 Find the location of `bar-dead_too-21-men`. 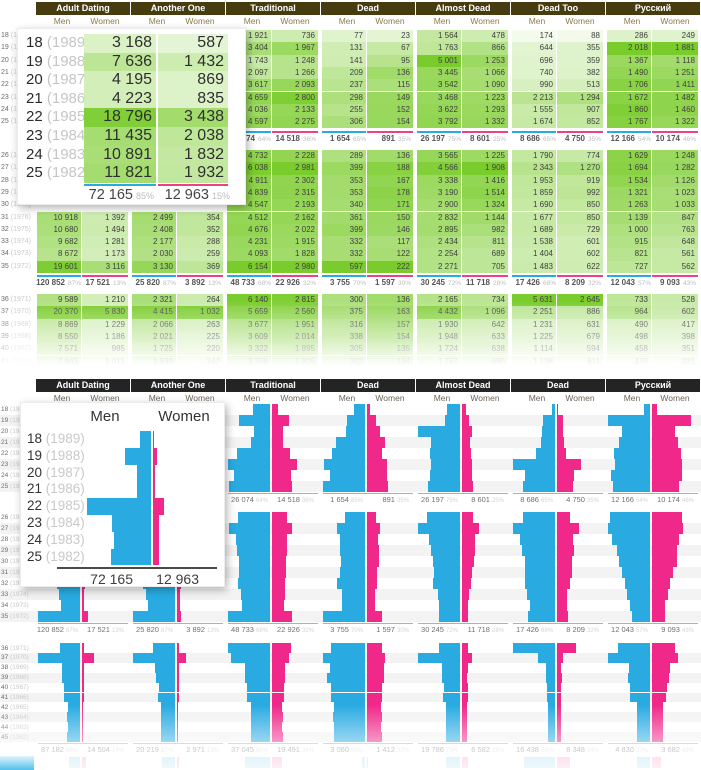

bar-dead_too-21-men is located at coordinates (547, 442).